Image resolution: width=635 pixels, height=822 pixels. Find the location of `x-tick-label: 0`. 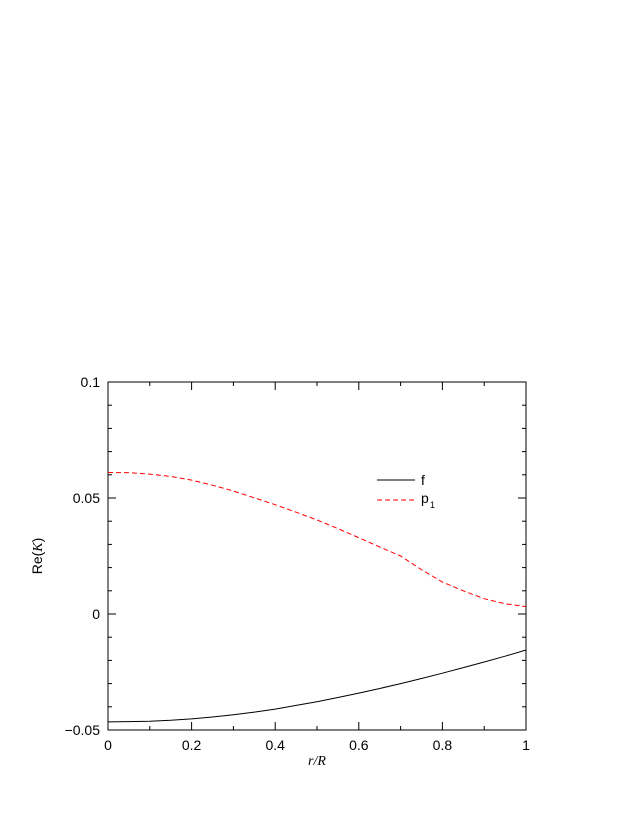

x-tick-label: 0 is located at coordinates (108, 745).